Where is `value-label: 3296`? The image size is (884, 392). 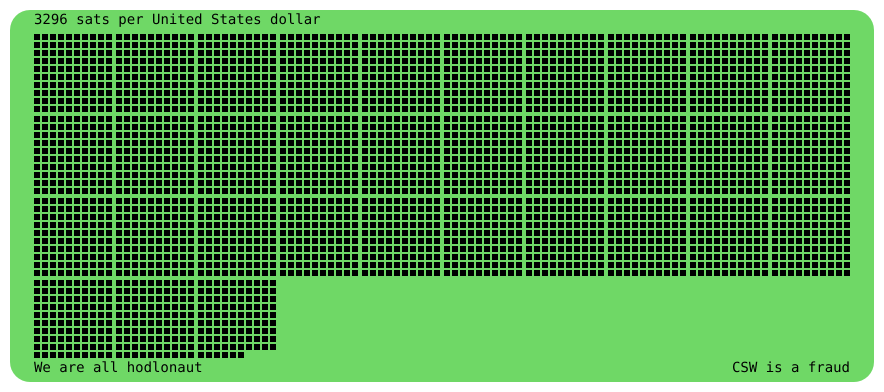
value-label: 3296 is located at coordinates (51, 20).